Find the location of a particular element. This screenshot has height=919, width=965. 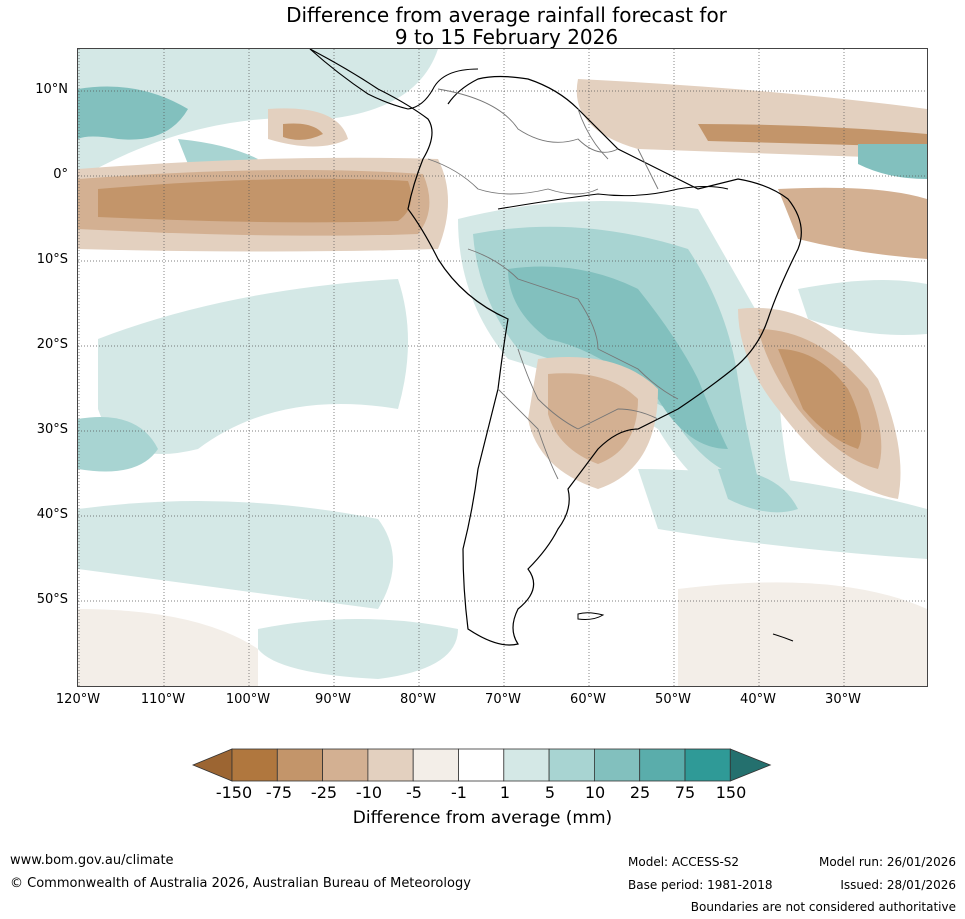

lat-label-10s: 10°S is located at coordinates (52, 259).